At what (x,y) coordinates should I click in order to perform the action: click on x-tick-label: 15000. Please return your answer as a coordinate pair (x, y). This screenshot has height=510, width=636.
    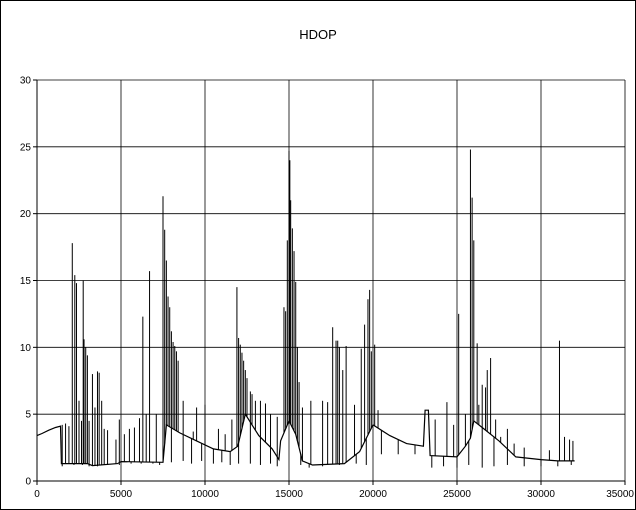
    Looking at the image, I should click on (289, 494).